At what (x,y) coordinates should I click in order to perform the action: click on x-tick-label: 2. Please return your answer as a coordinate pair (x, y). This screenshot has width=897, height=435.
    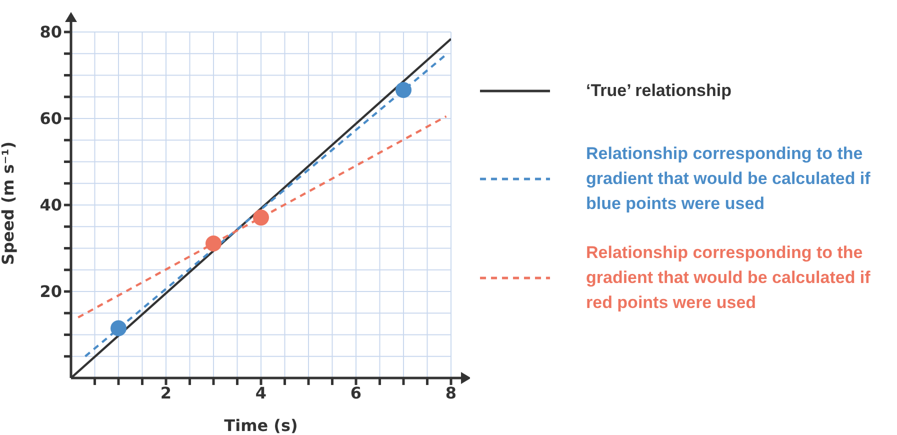
    Looking at the image, I should click on (166, 392).